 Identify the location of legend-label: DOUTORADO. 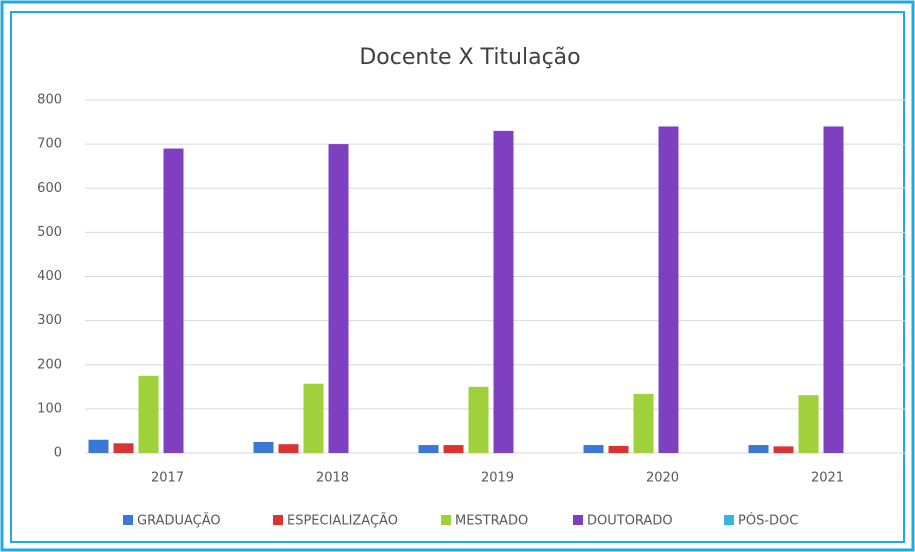
(630, 521).